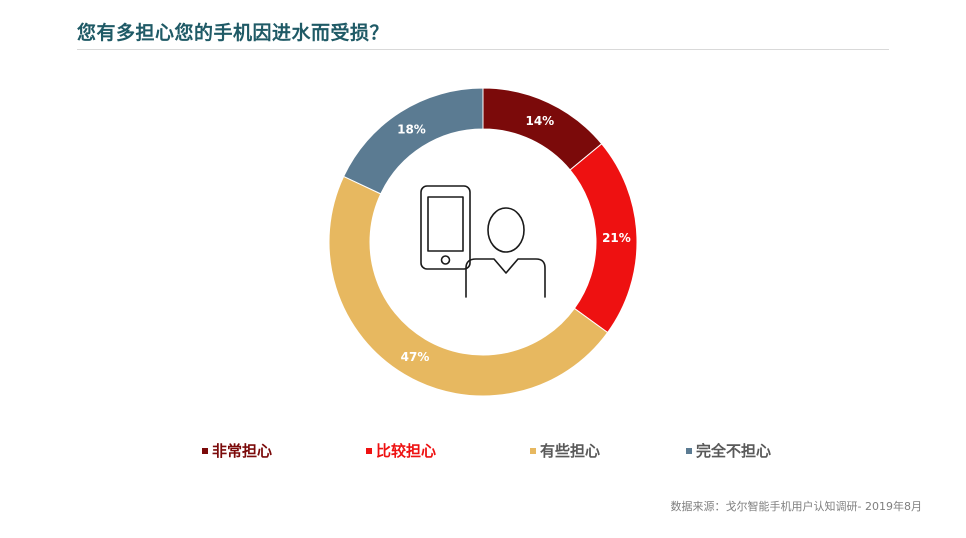  I want to click on legend-label: 非常担心, so click(242, 451).